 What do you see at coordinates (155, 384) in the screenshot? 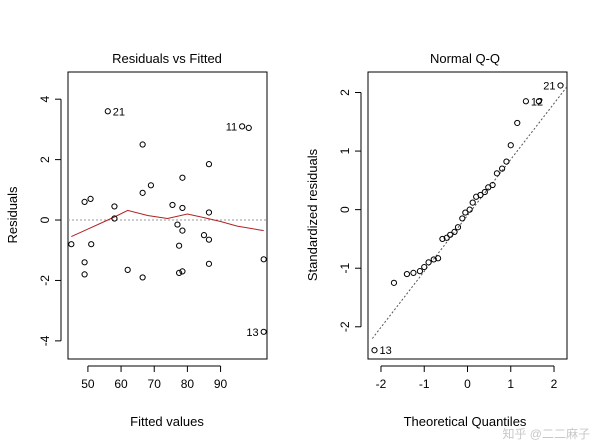
I see `rvf-x-tick-label: 70` at bounding box center [155, 384].